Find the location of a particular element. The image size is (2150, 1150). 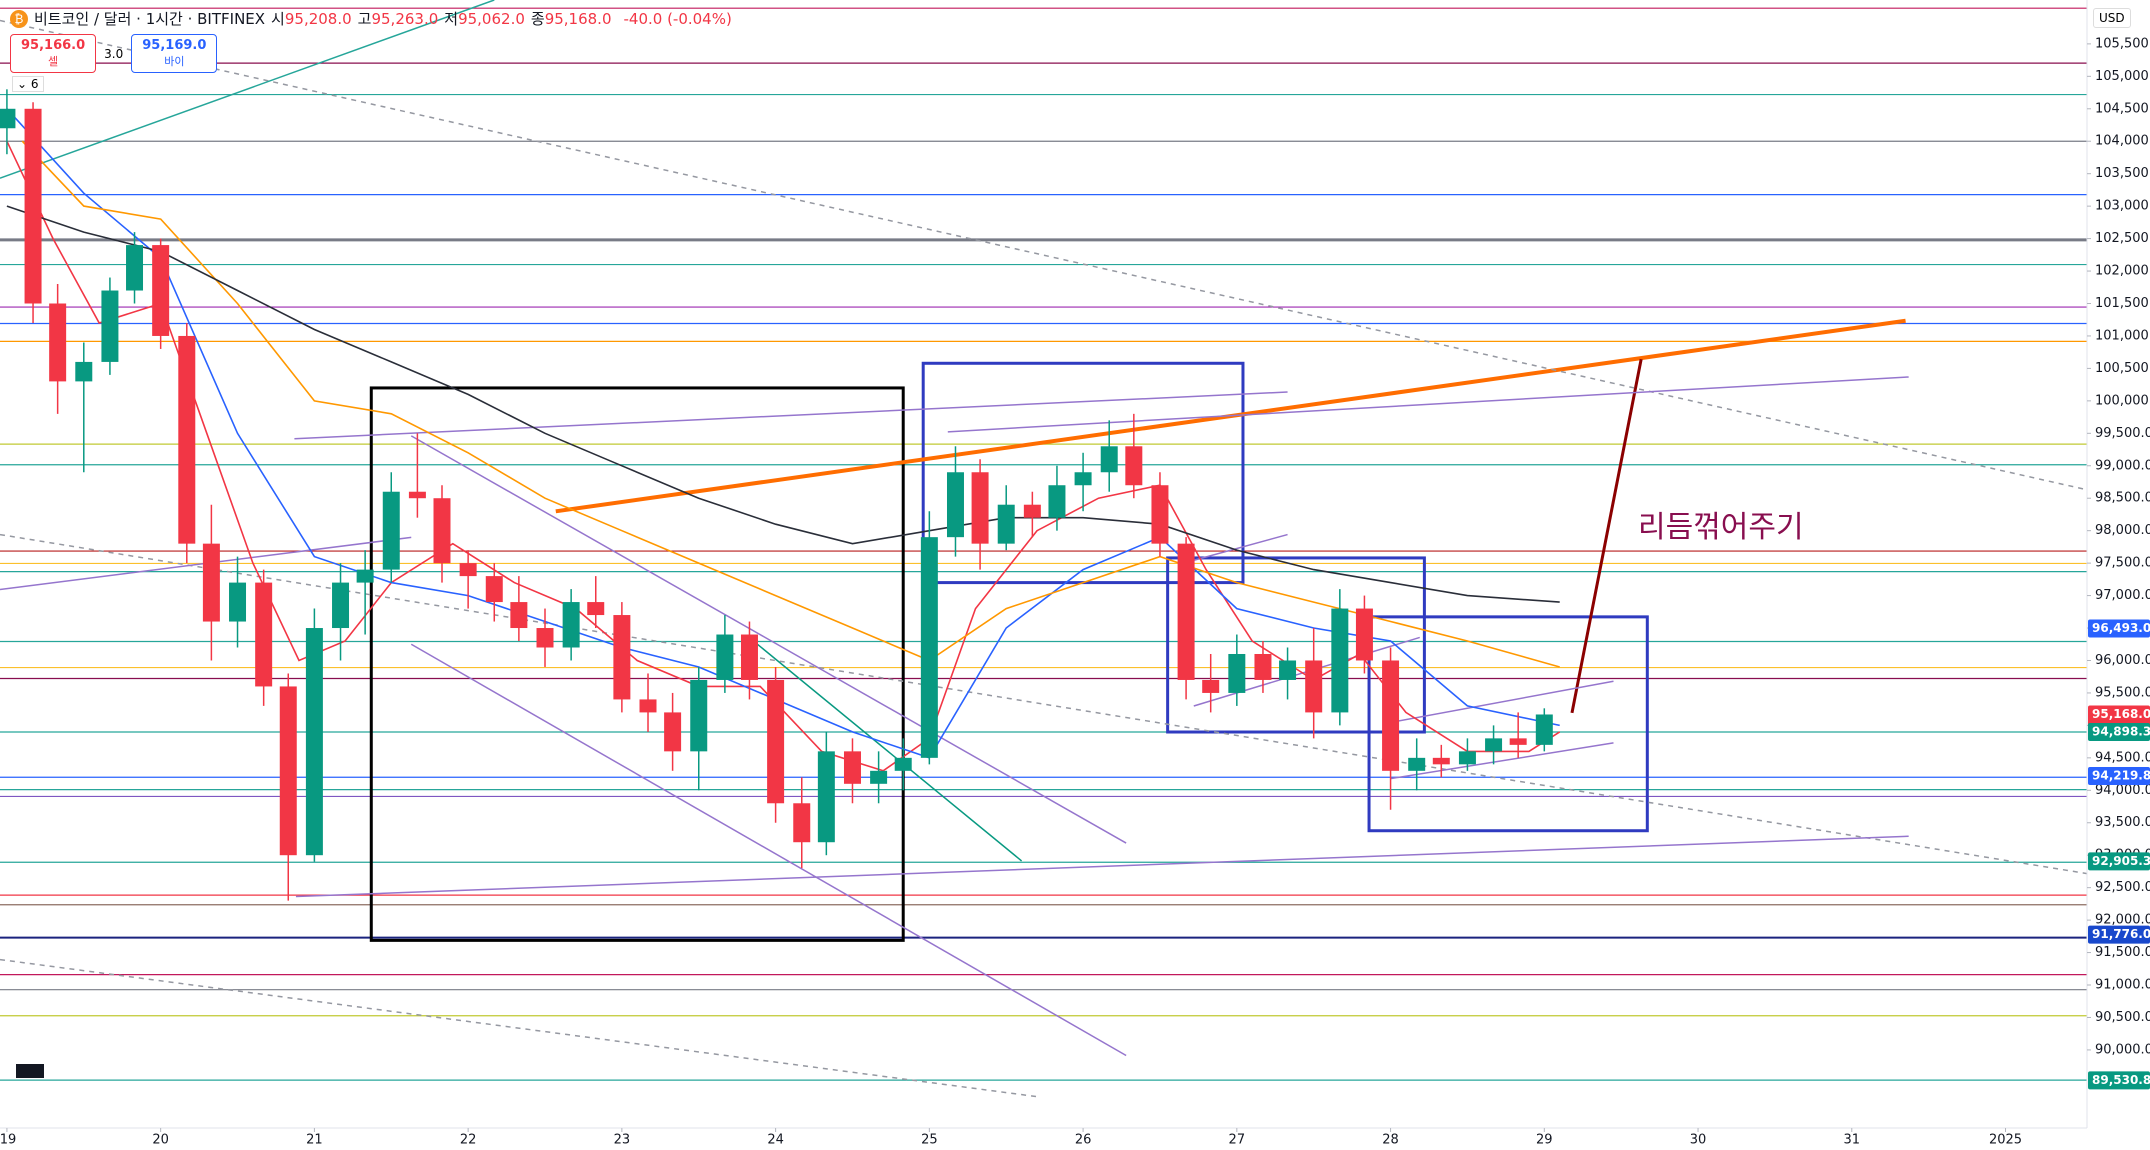

x-tick-label: 20 is located at coordinates (160, 1140).